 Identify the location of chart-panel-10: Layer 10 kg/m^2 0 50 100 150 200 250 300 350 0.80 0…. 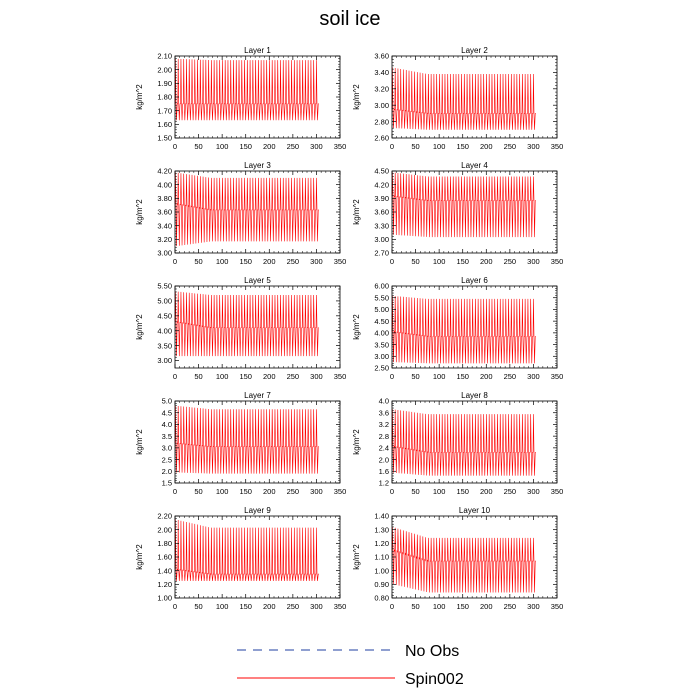
(457, 558).